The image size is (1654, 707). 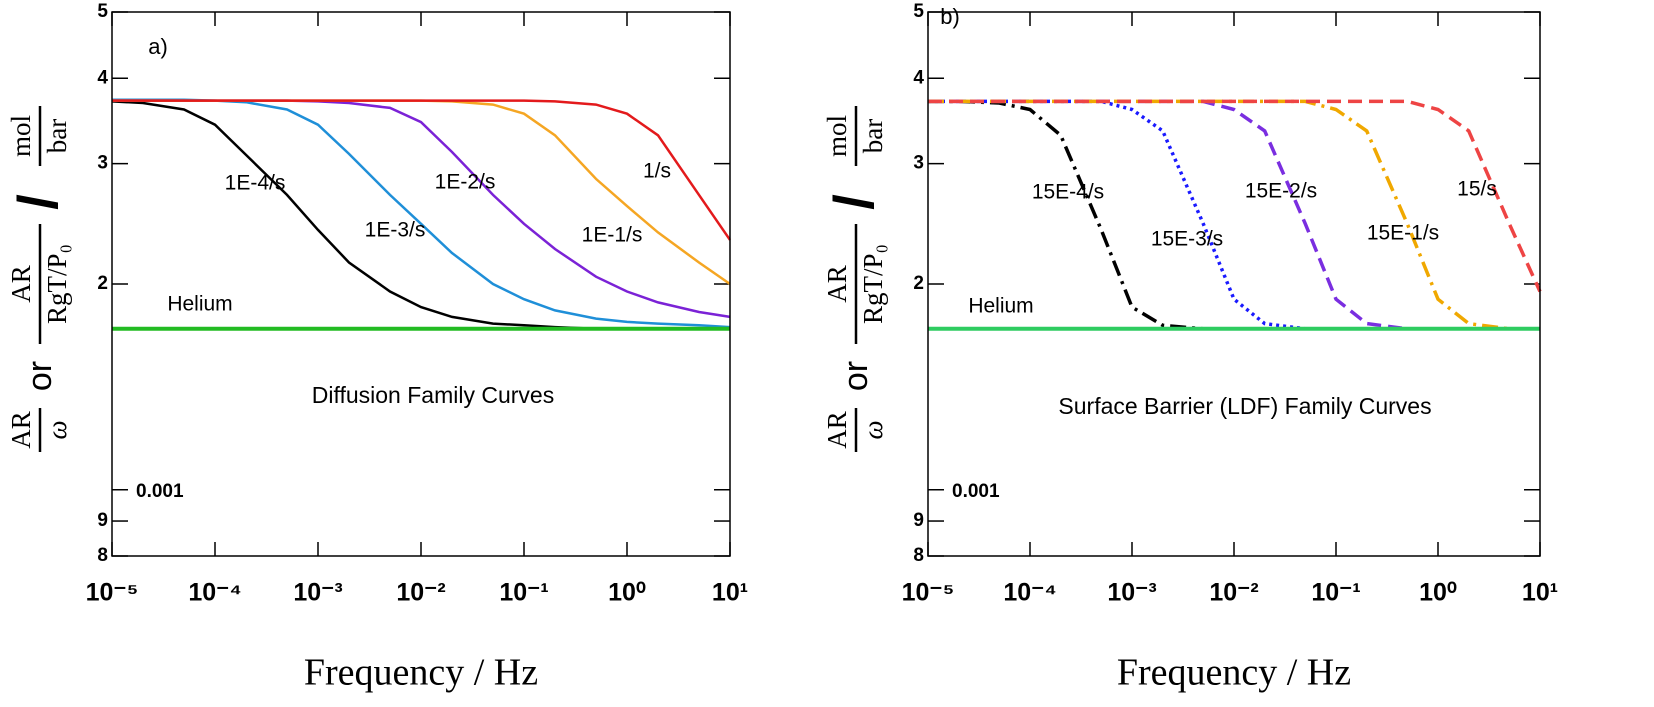 What do you see at coordinates (1244, 406) in the screenshot?
I see `annotation: Surface Barrier (LDF) Family Curves` at bounding box center [1244, 406].